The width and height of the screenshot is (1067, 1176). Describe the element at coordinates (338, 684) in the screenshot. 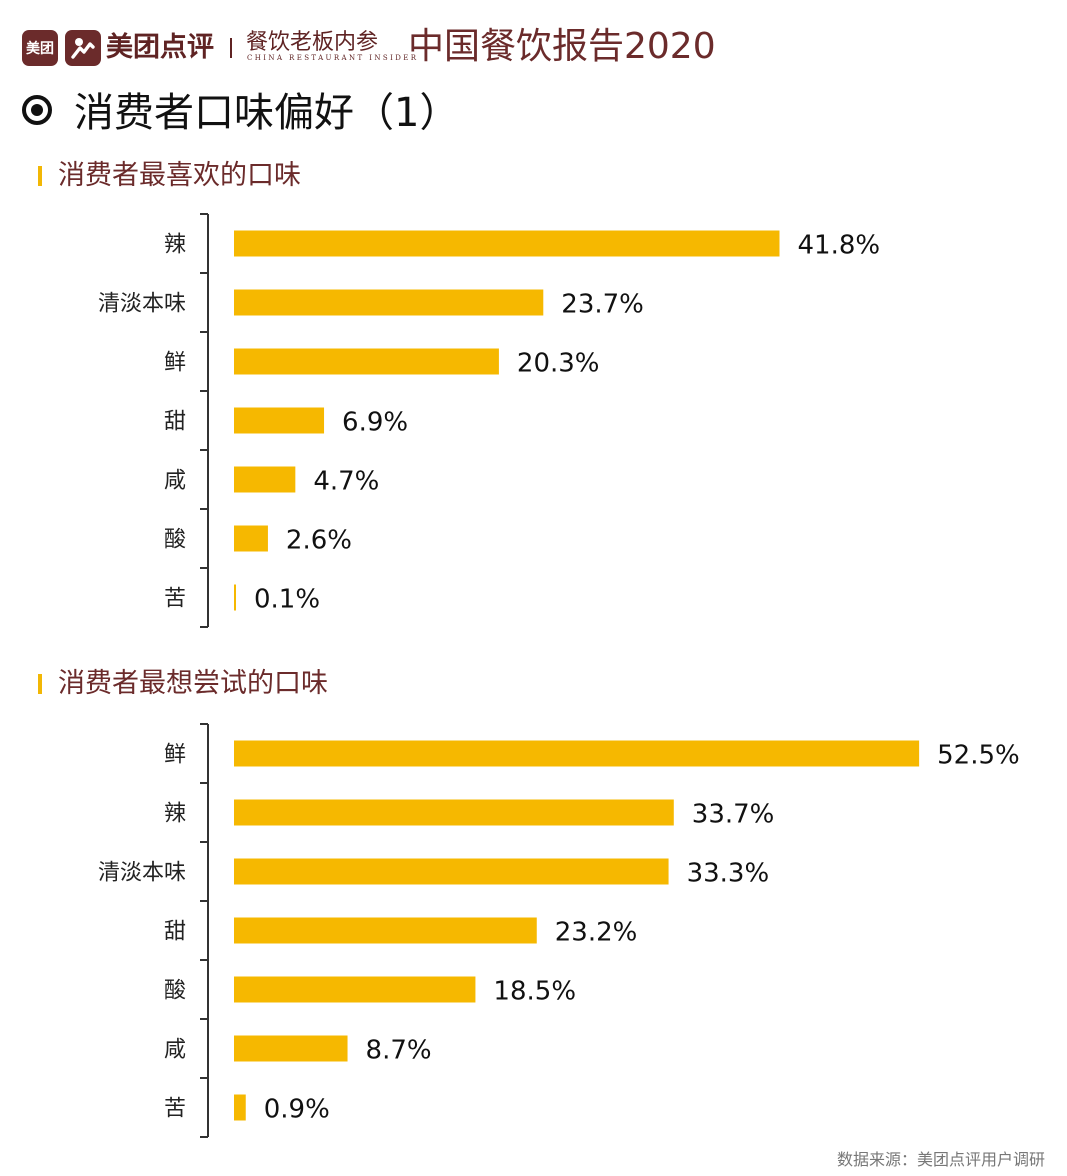

I see `section-title-row-try: 消费者最想尝试的口味` at that location.